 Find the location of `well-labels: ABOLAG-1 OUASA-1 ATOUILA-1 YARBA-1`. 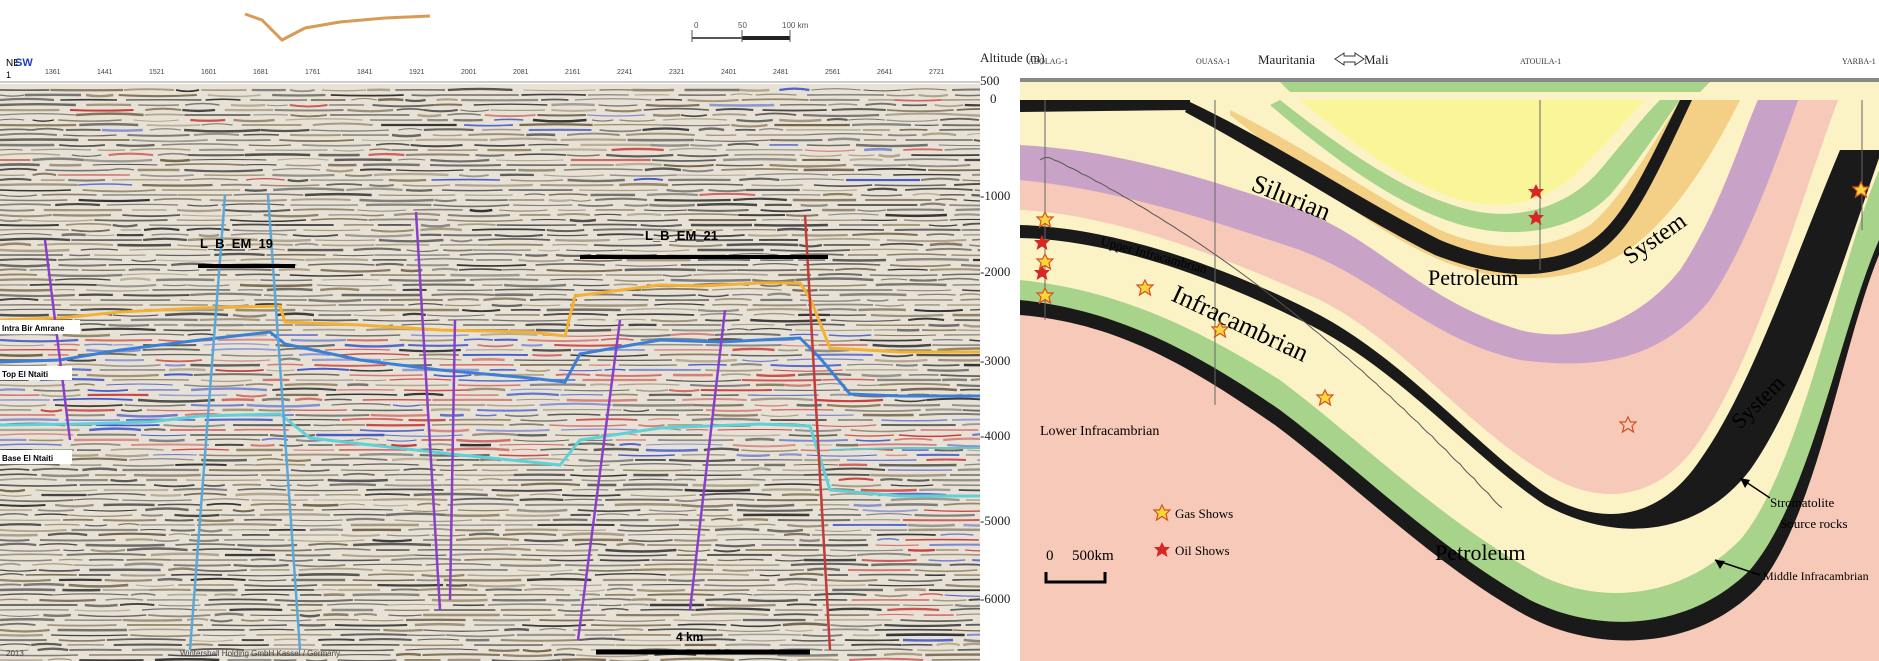

well-labels: ABOLAG-1 OUASA-1 ATOUILA-1 YARBA-1 is located at coordinates (1452, 61).